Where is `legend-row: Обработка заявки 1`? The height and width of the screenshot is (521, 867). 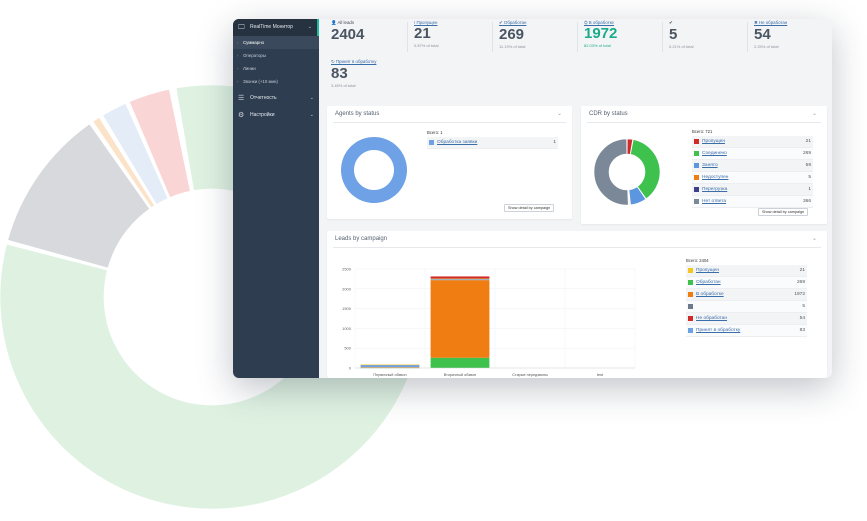 legend-row: Обработка заявки 1 is located at coordinates (492, 143).